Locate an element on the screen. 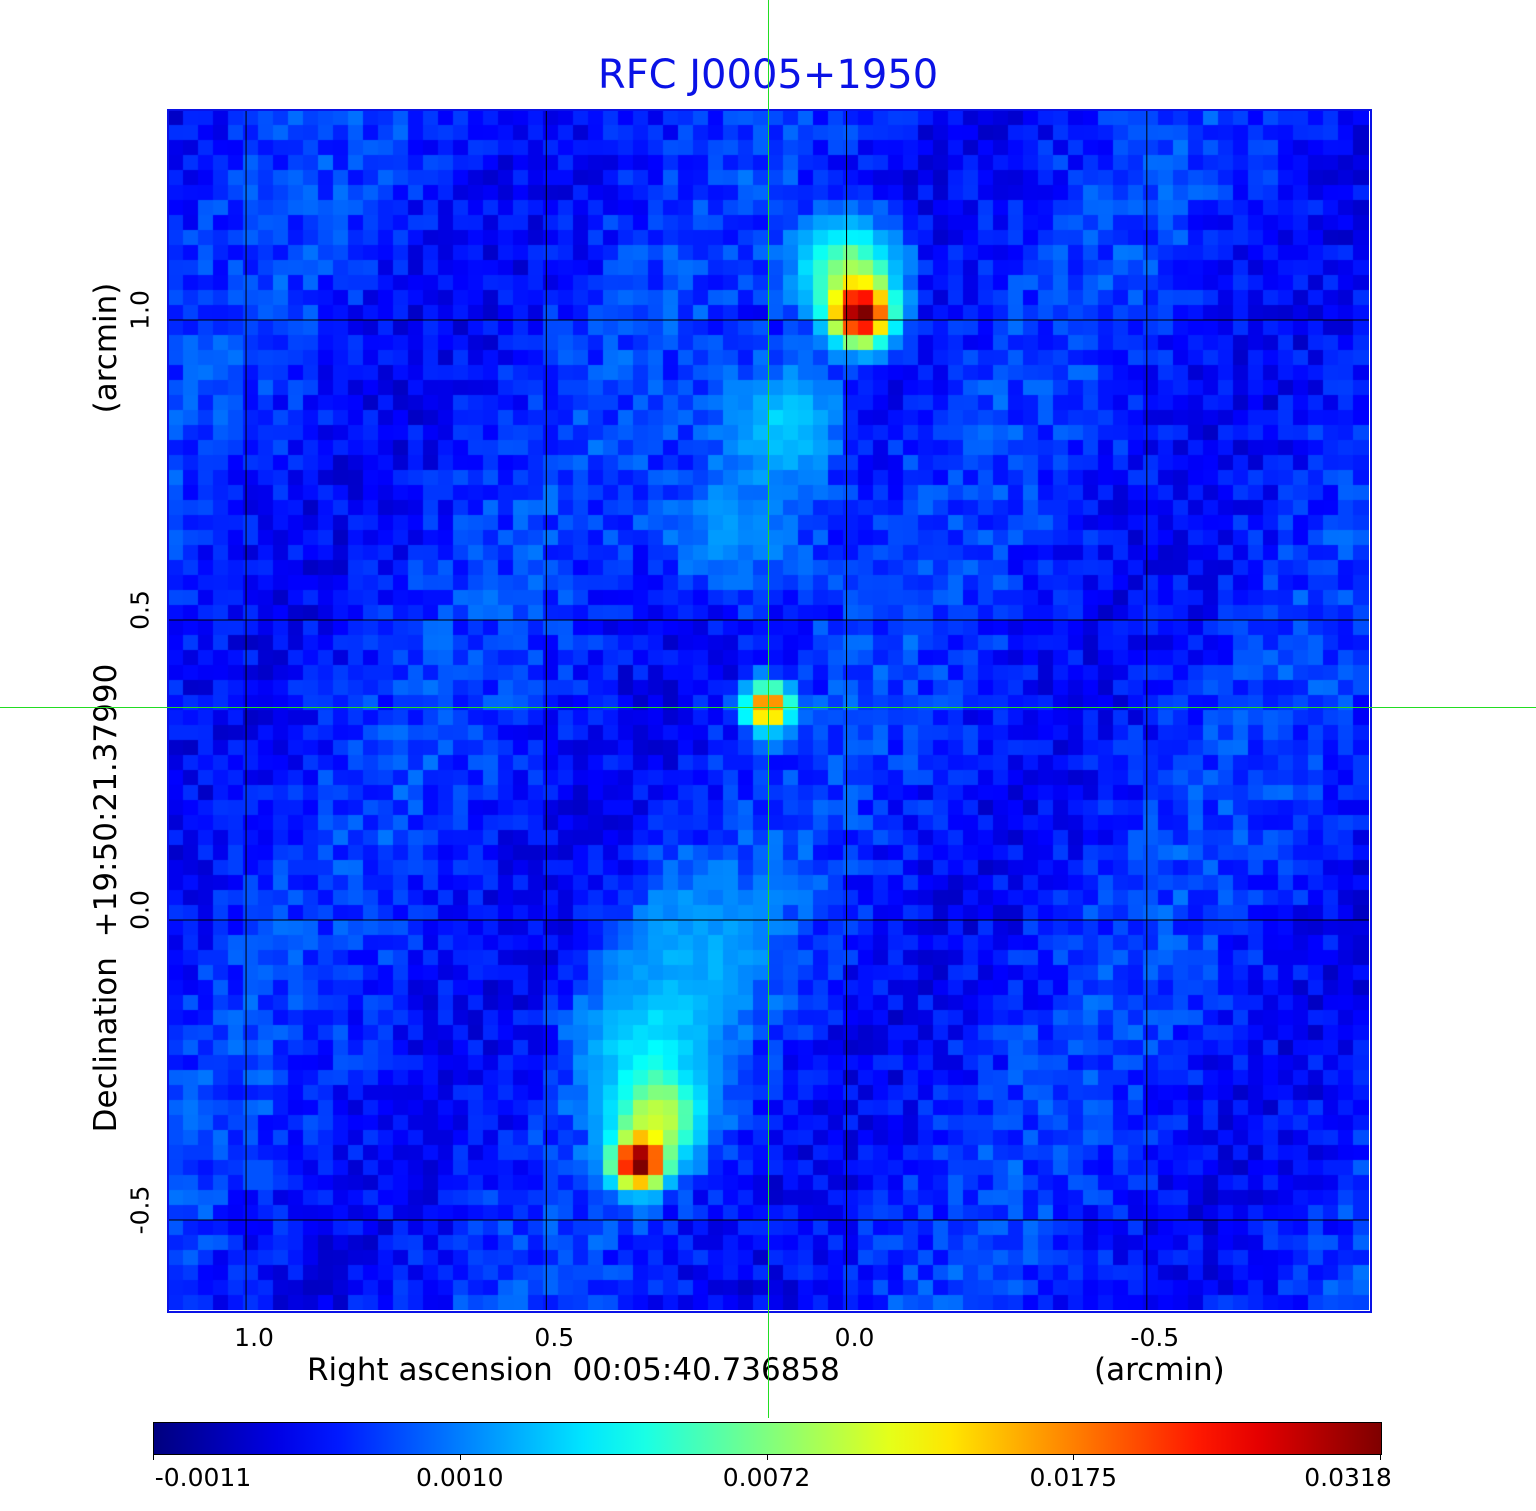  x-tick-label: 0.5 is located at coordinates (554, 1337).